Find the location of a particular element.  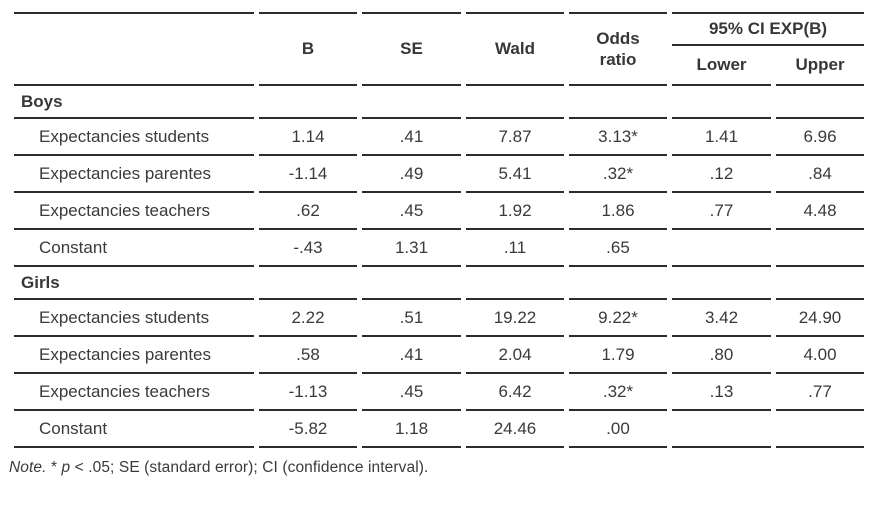

cell-lower: .77 is located at coordinates (721, 211).